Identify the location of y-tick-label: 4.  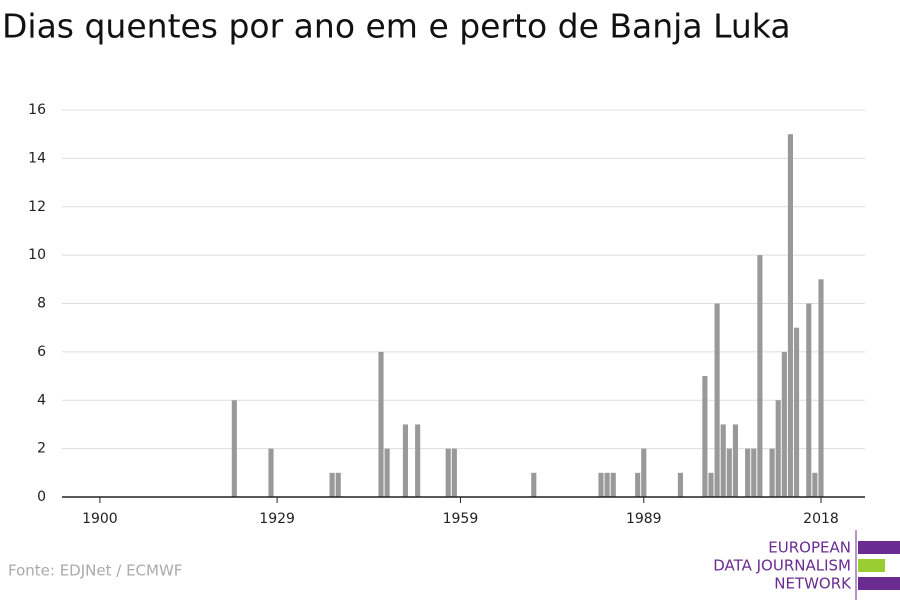
(41, 400).